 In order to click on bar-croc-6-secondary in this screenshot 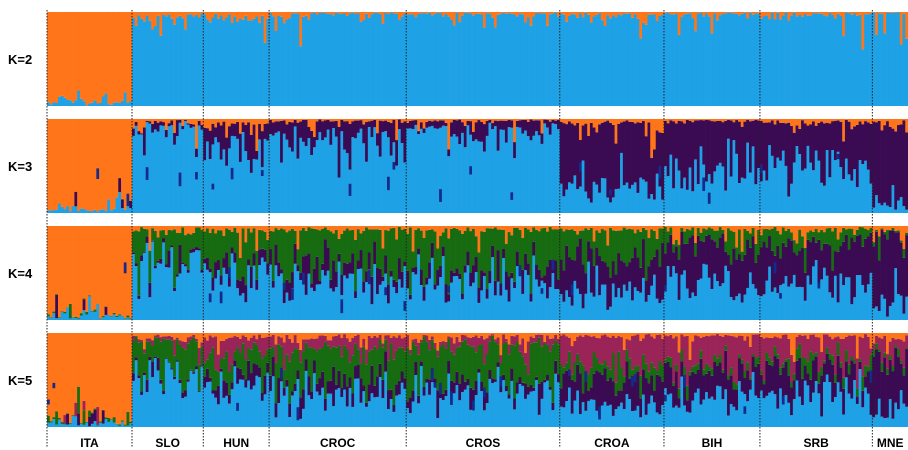, I will do `click(284, 286)`.